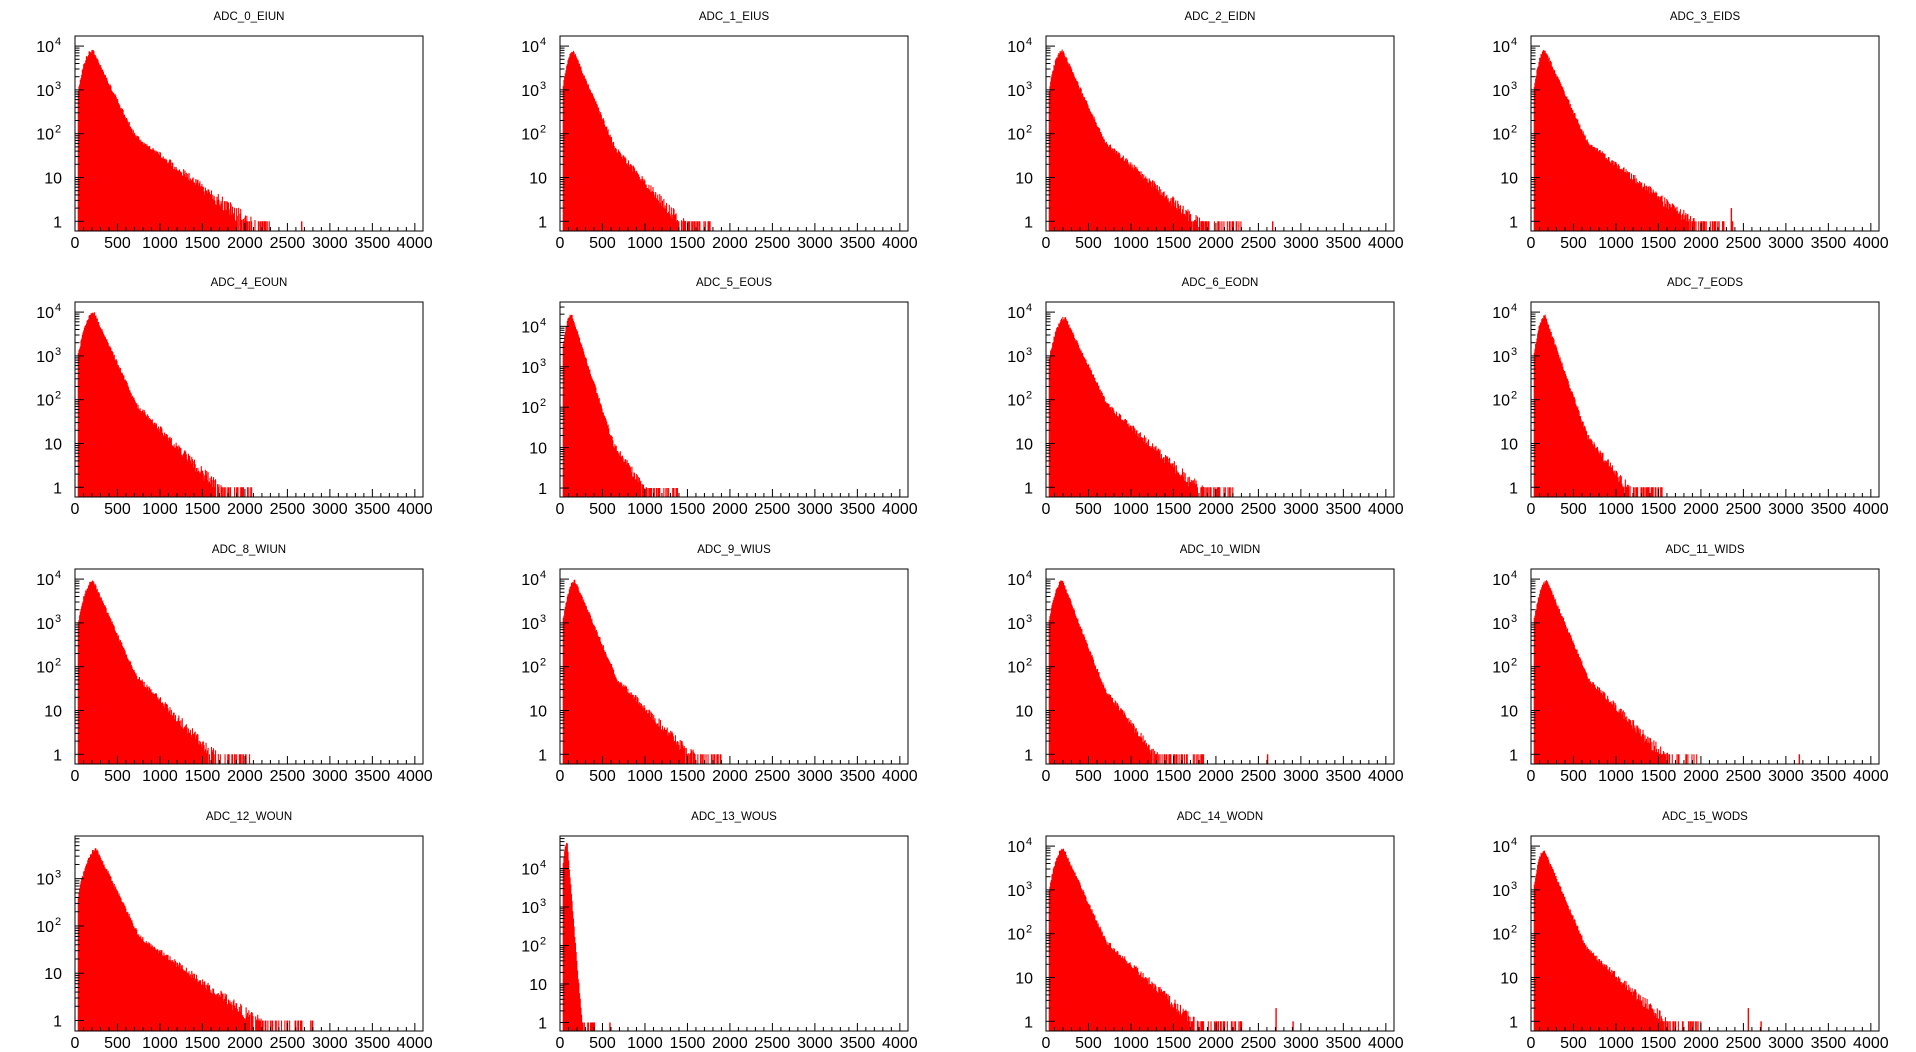 This screenshot has width=1916, height=1052. What do you see at coordinates (1531, 243) in the screenshot?
I see `x-tick-label: 0` at bounding box center [1531, 243].